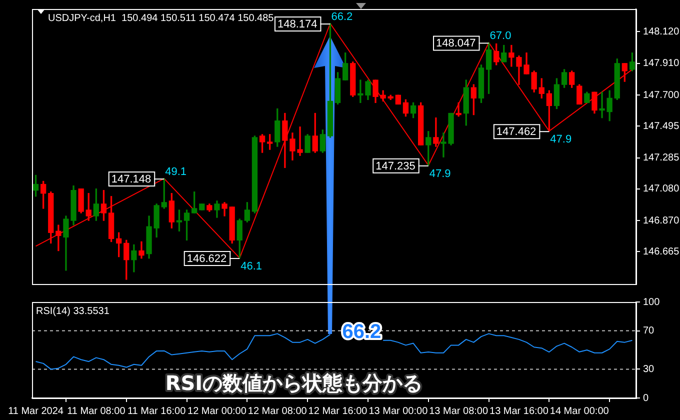 This screenshot has height=420, width=680. What do you see at coordinates (661, 220) in the screenshot?
I see `y-tick-label: 146.870` at bounding box center [661, 220].